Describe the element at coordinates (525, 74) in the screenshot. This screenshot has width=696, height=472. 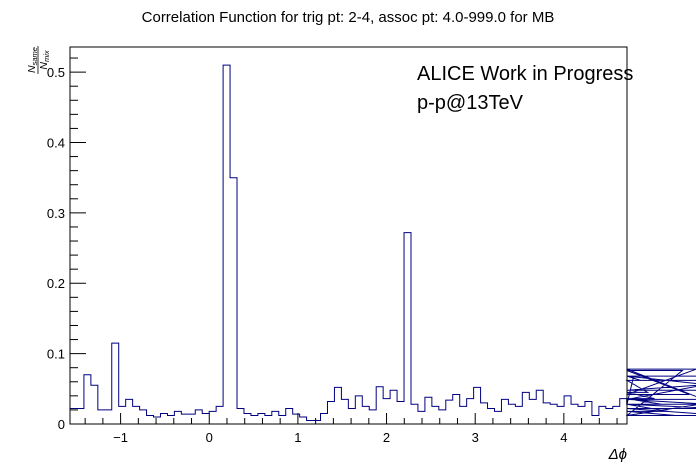
I see `annotation-experiment: ALICE Work in Progress` at that location.